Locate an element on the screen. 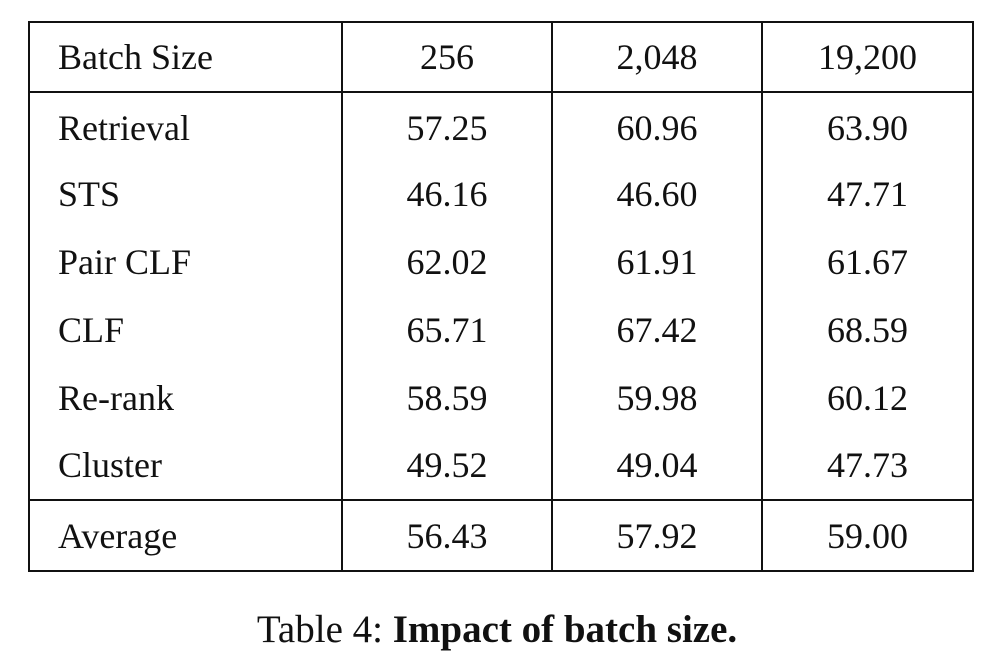  table-cell: 47.73 is located at coordinates (867, 466).